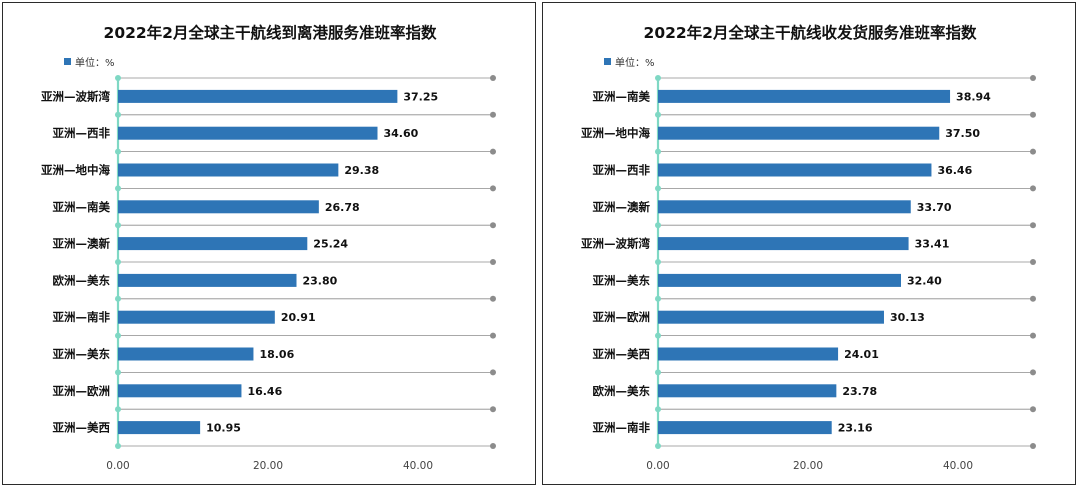  I want to click on data-label: 38.94, so click(973, 96).